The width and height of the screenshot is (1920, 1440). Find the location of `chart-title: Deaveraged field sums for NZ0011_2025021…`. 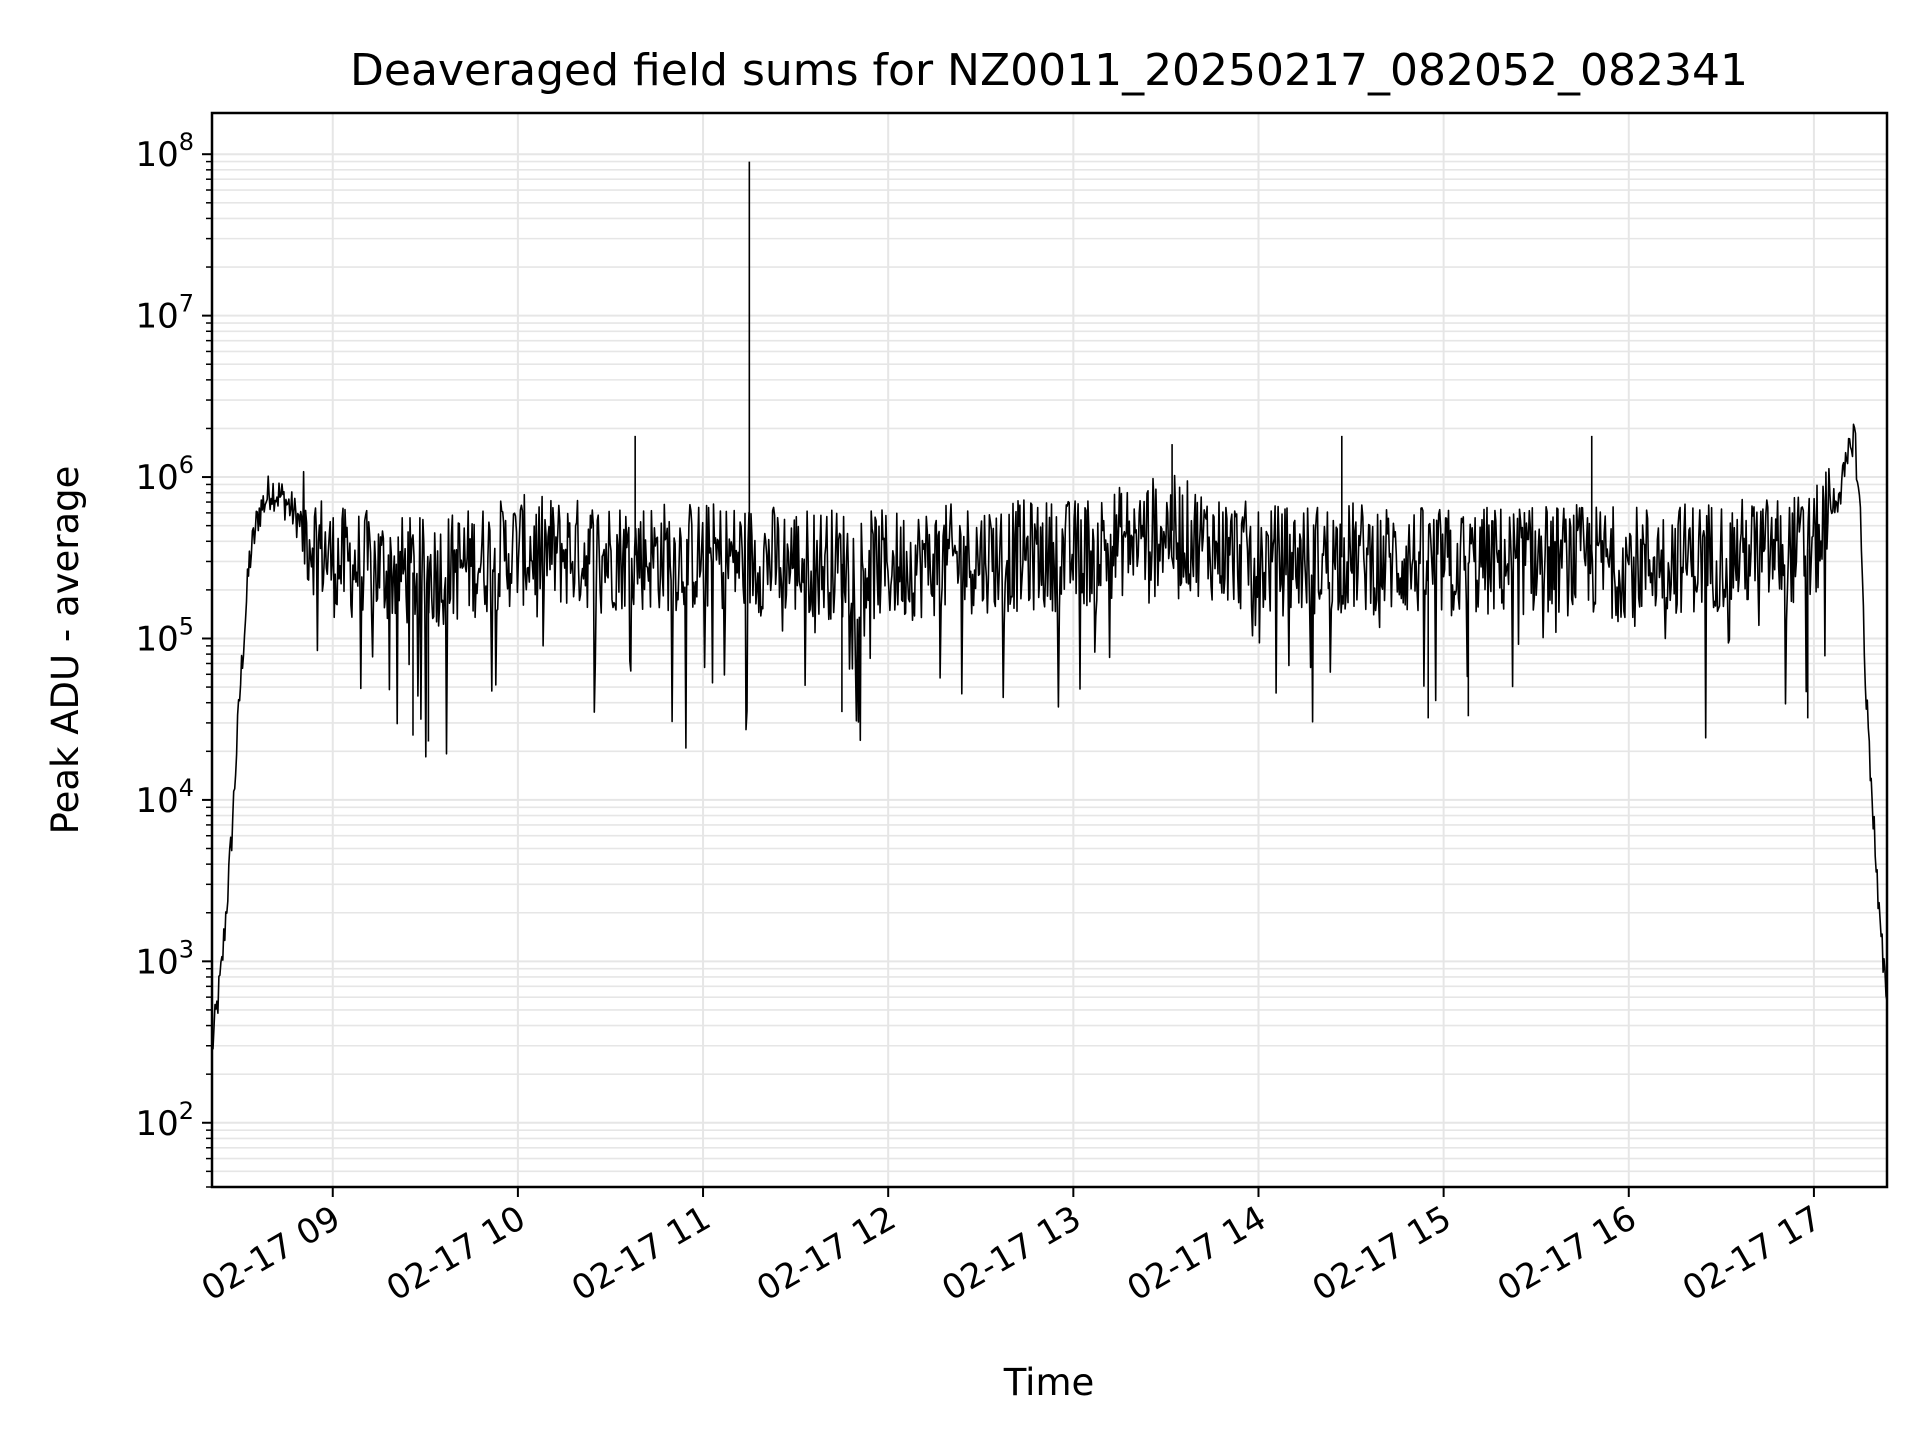

chart-title: Deaveraged field sums for NZ0011_2025021… is located at coordinates (1049, 70).